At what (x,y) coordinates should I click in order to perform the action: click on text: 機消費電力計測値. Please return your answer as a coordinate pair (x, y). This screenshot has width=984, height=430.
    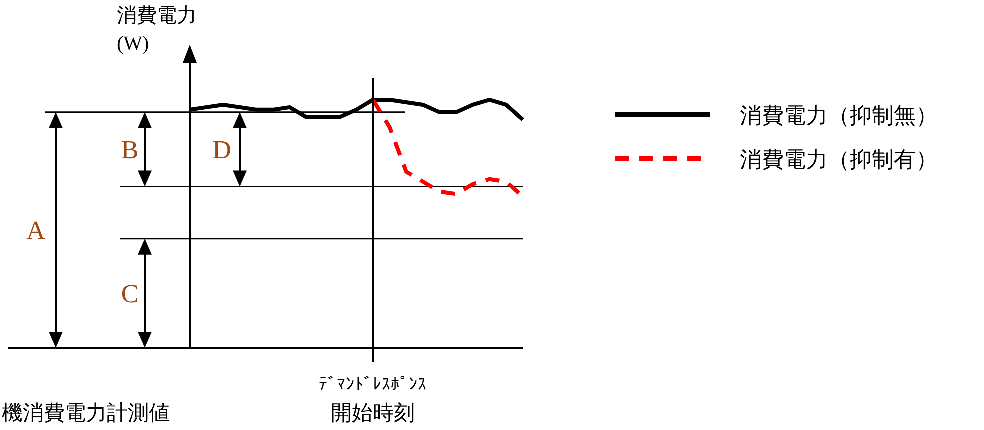
    Looking at the image, I should click on (86, 413).